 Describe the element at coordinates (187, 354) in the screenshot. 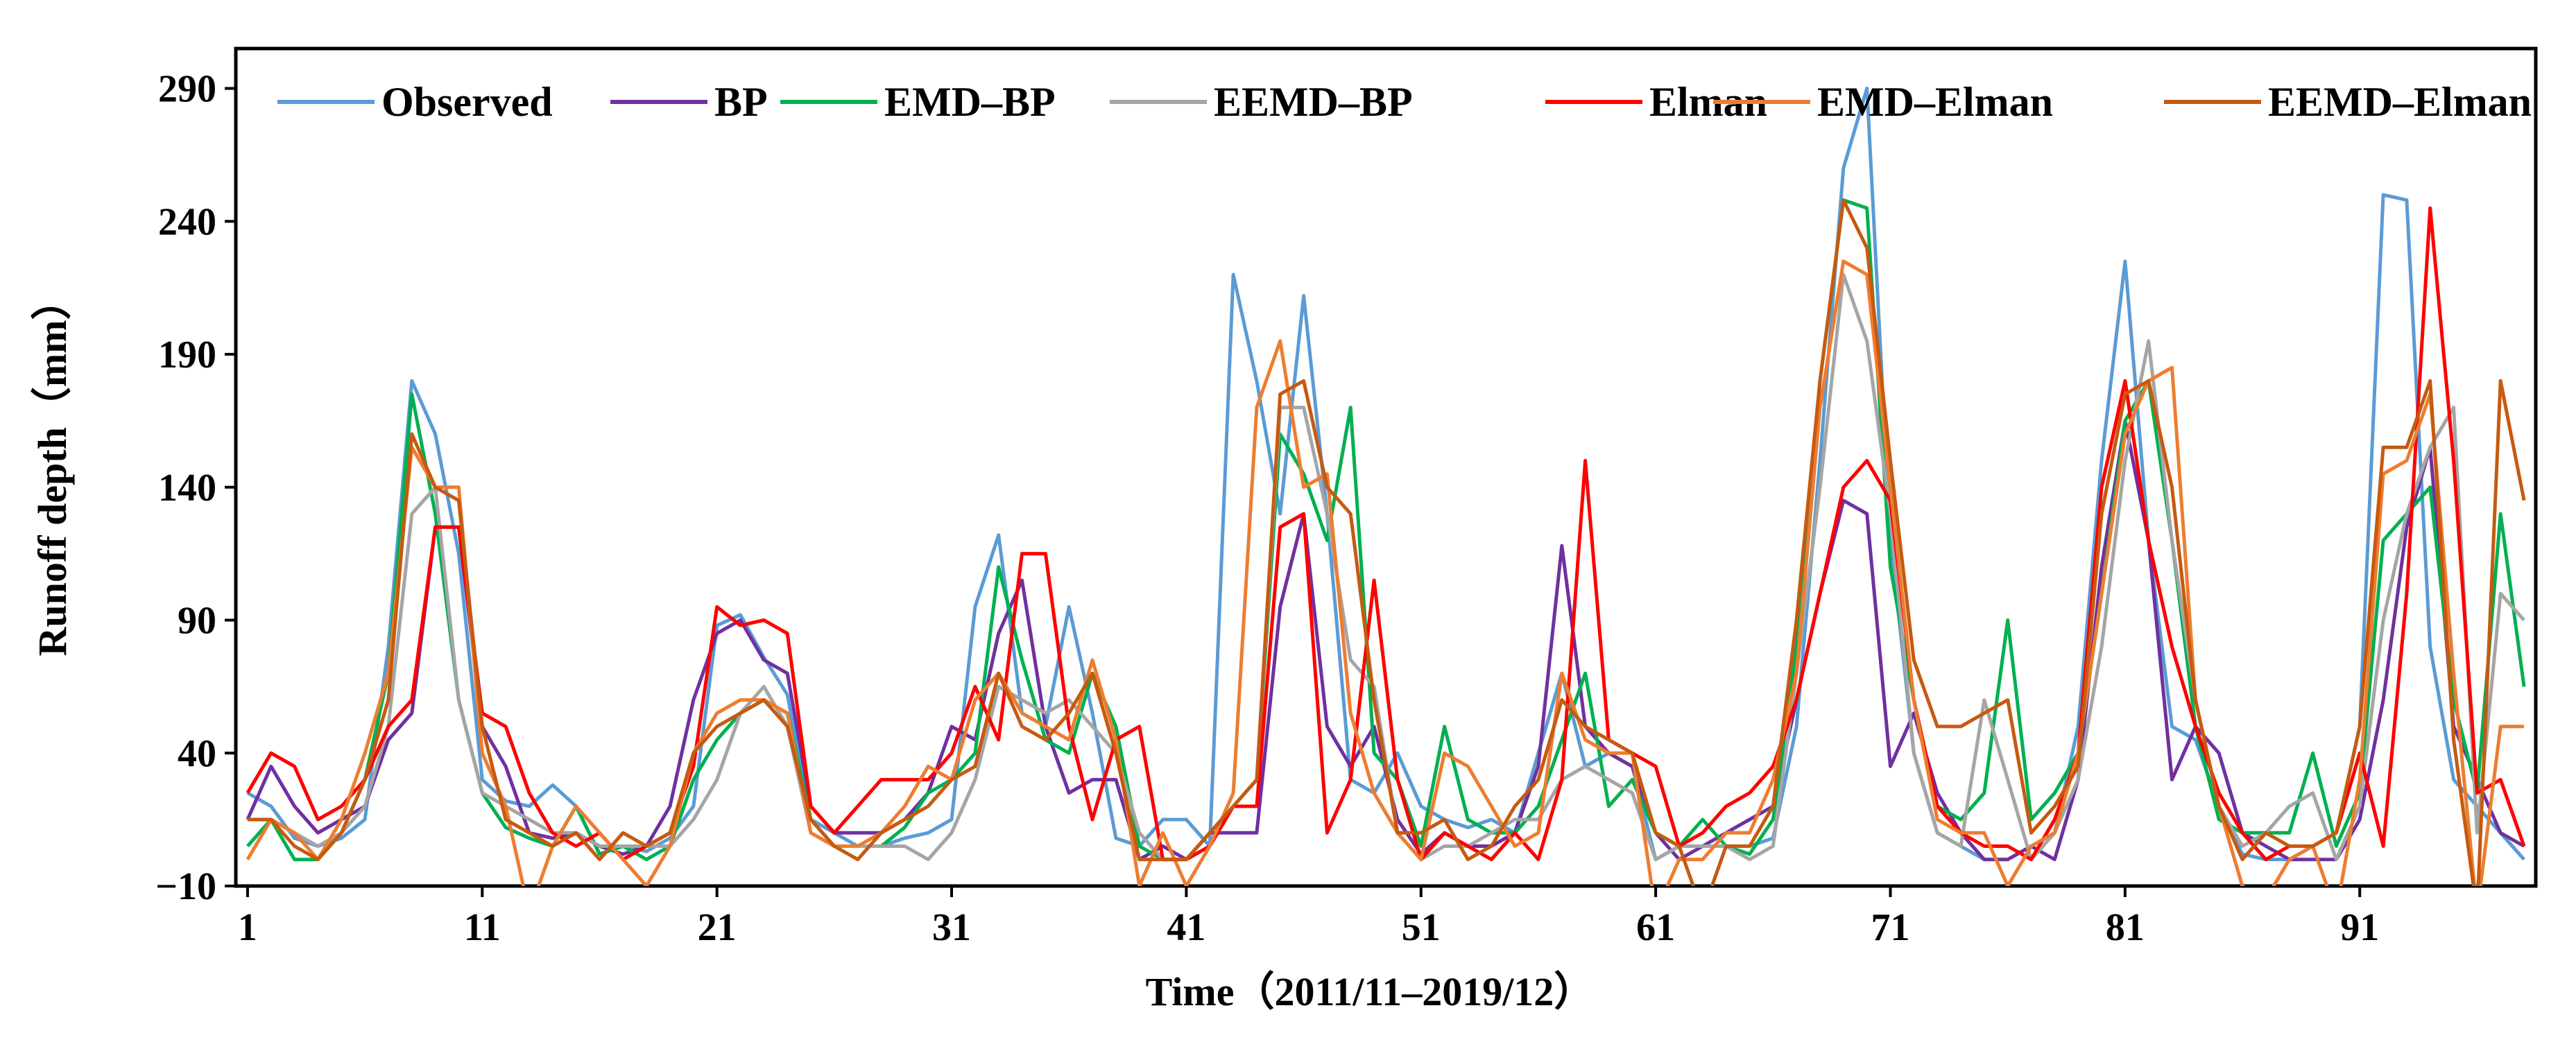

I see `y-tick-label: 190` at that location.